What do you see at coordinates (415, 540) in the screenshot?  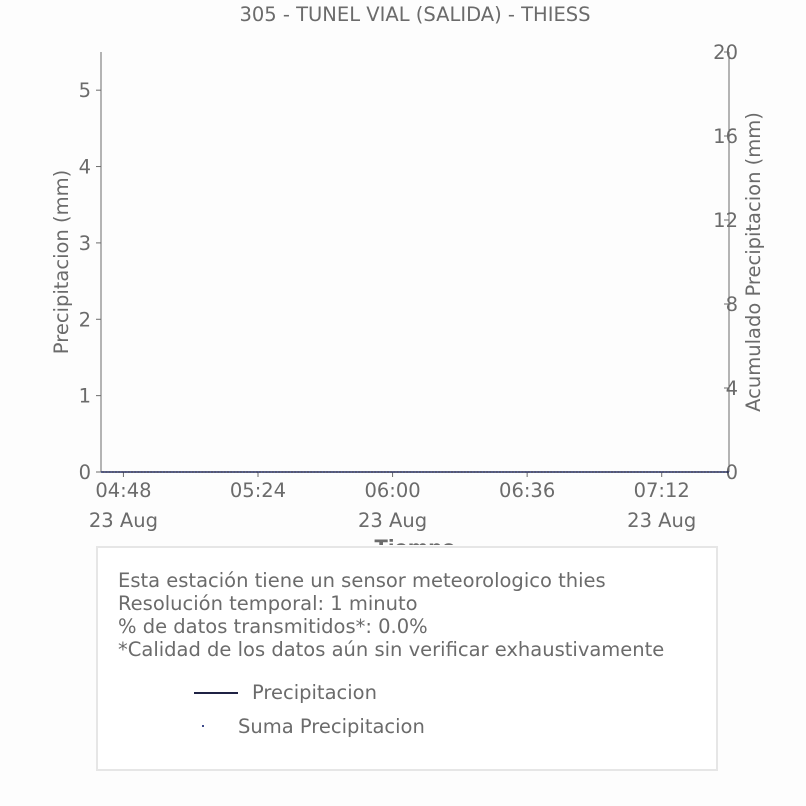 I see `x-axis-label: Tiempo` at bounding box center [415, 540].